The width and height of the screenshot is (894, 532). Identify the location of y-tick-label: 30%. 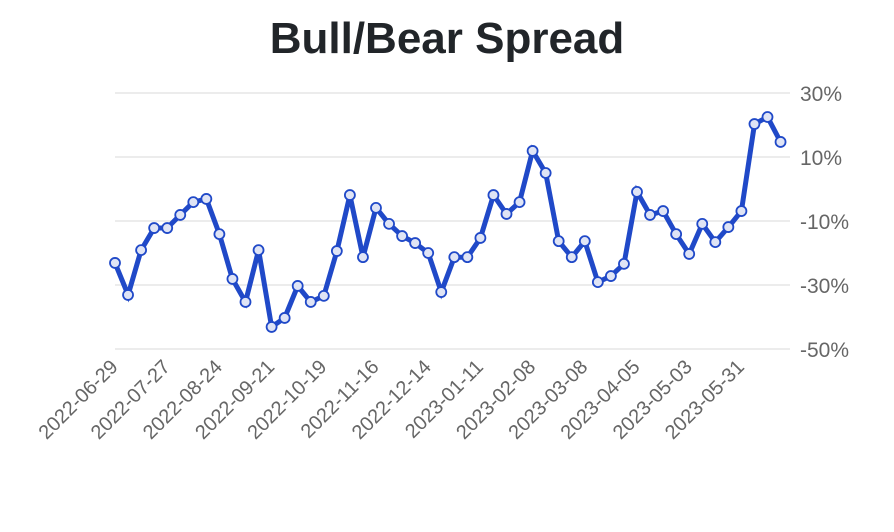
(821, 94).